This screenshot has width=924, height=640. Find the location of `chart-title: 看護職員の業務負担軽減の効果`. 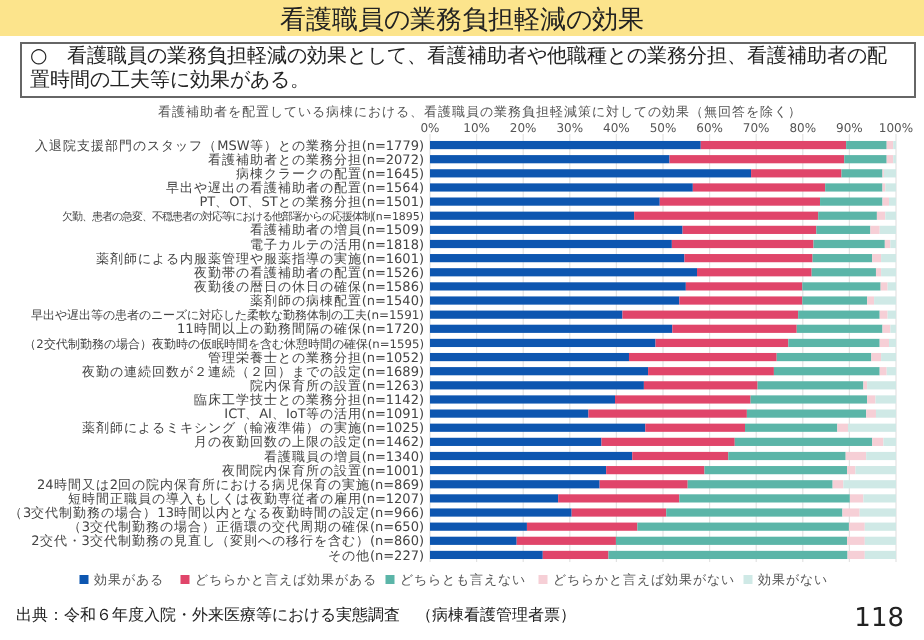

chart-title: 看護職員の業務負担軽減の効果 is located at coordinates (462, 21).